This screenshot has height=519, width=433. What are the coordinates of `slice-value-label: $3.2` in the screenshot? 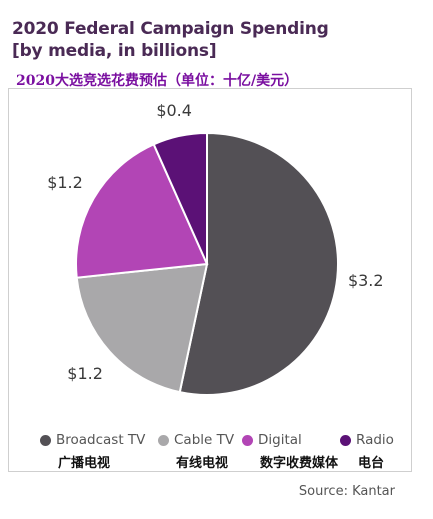 It's located at (365, 281).